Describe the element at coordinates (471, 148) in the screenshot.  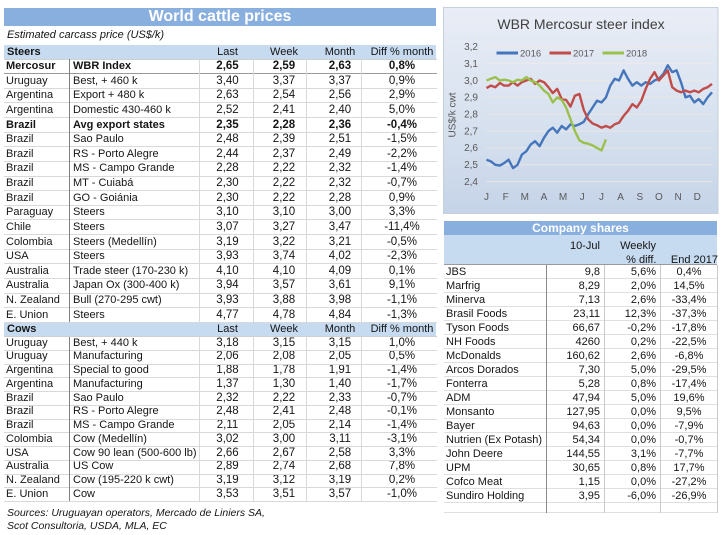
I see `svg-text: 2,6` at that location.